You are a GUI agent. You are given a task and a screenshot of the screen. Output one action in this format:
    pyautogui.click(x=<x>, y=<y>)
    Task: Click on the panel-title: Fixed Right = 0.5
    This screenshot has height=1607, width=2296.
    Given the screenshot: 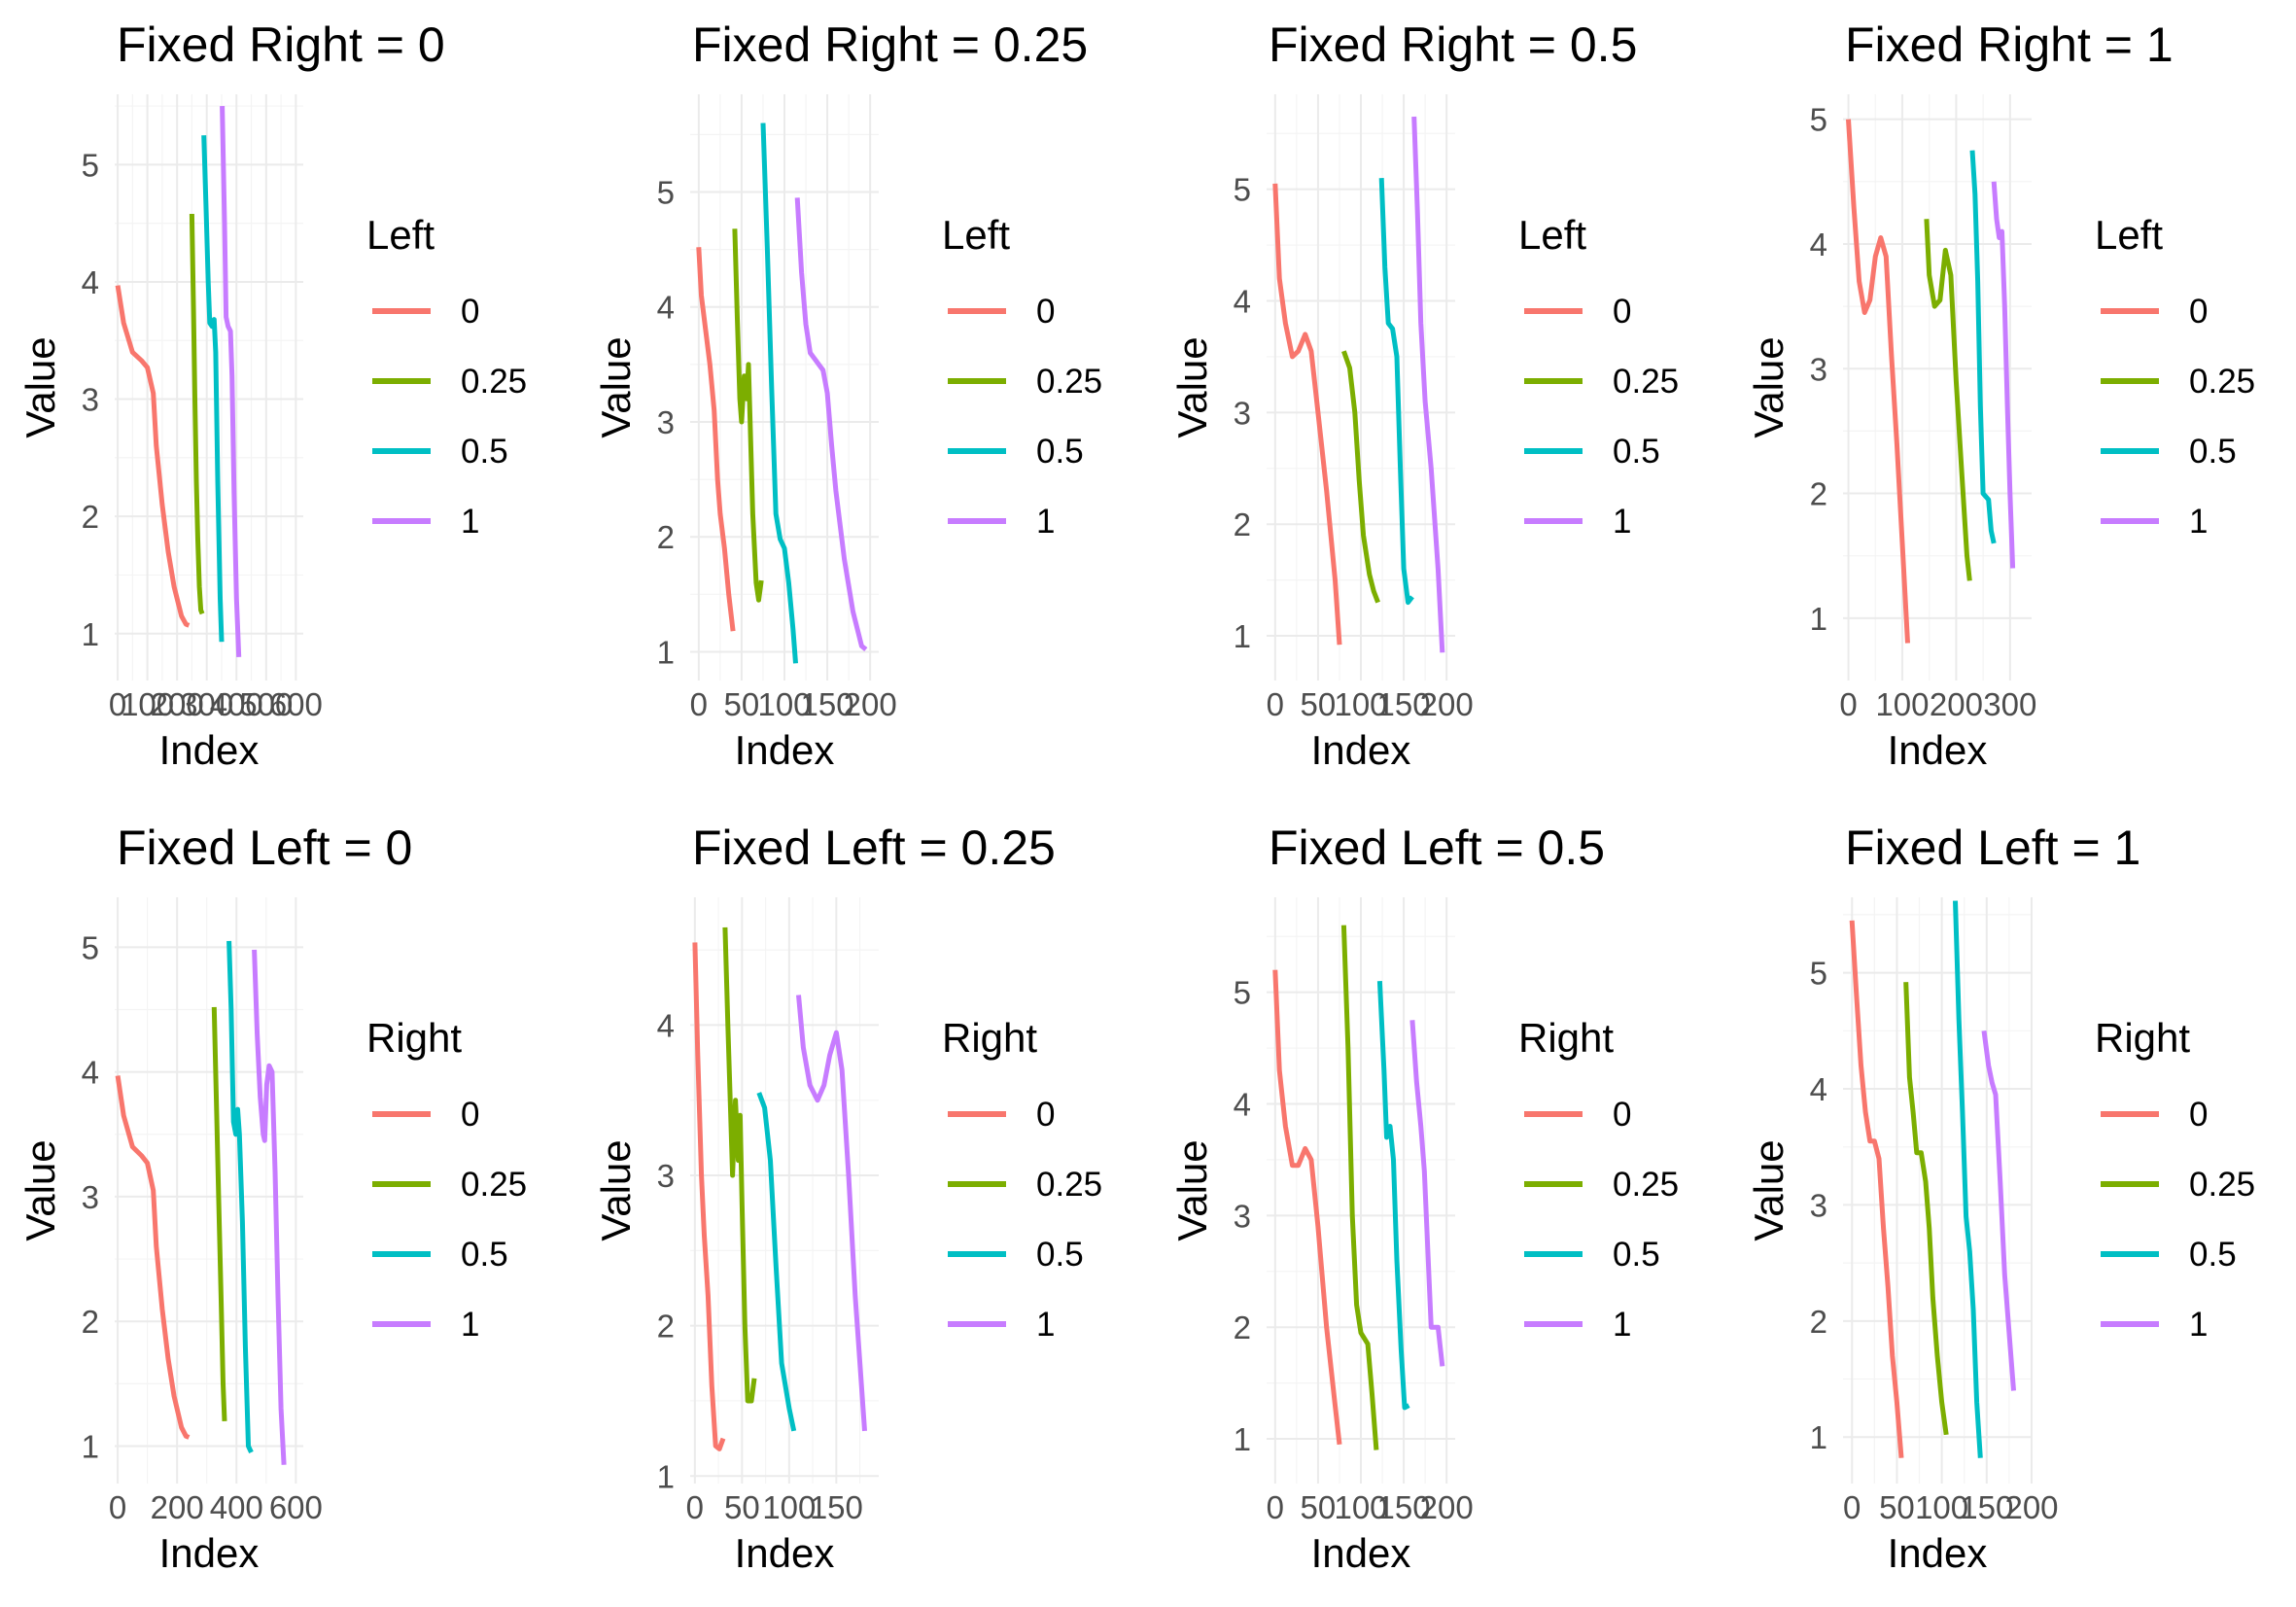 What is the action you would take?
    pyautogui.click(x=1453, y=44)
    